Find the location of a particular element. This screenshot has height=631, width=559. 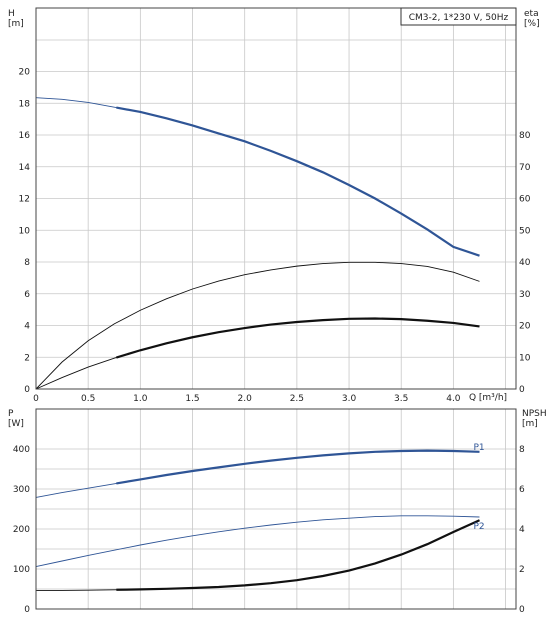

head-tick-label: 12 is located at coordinates (24, 200).